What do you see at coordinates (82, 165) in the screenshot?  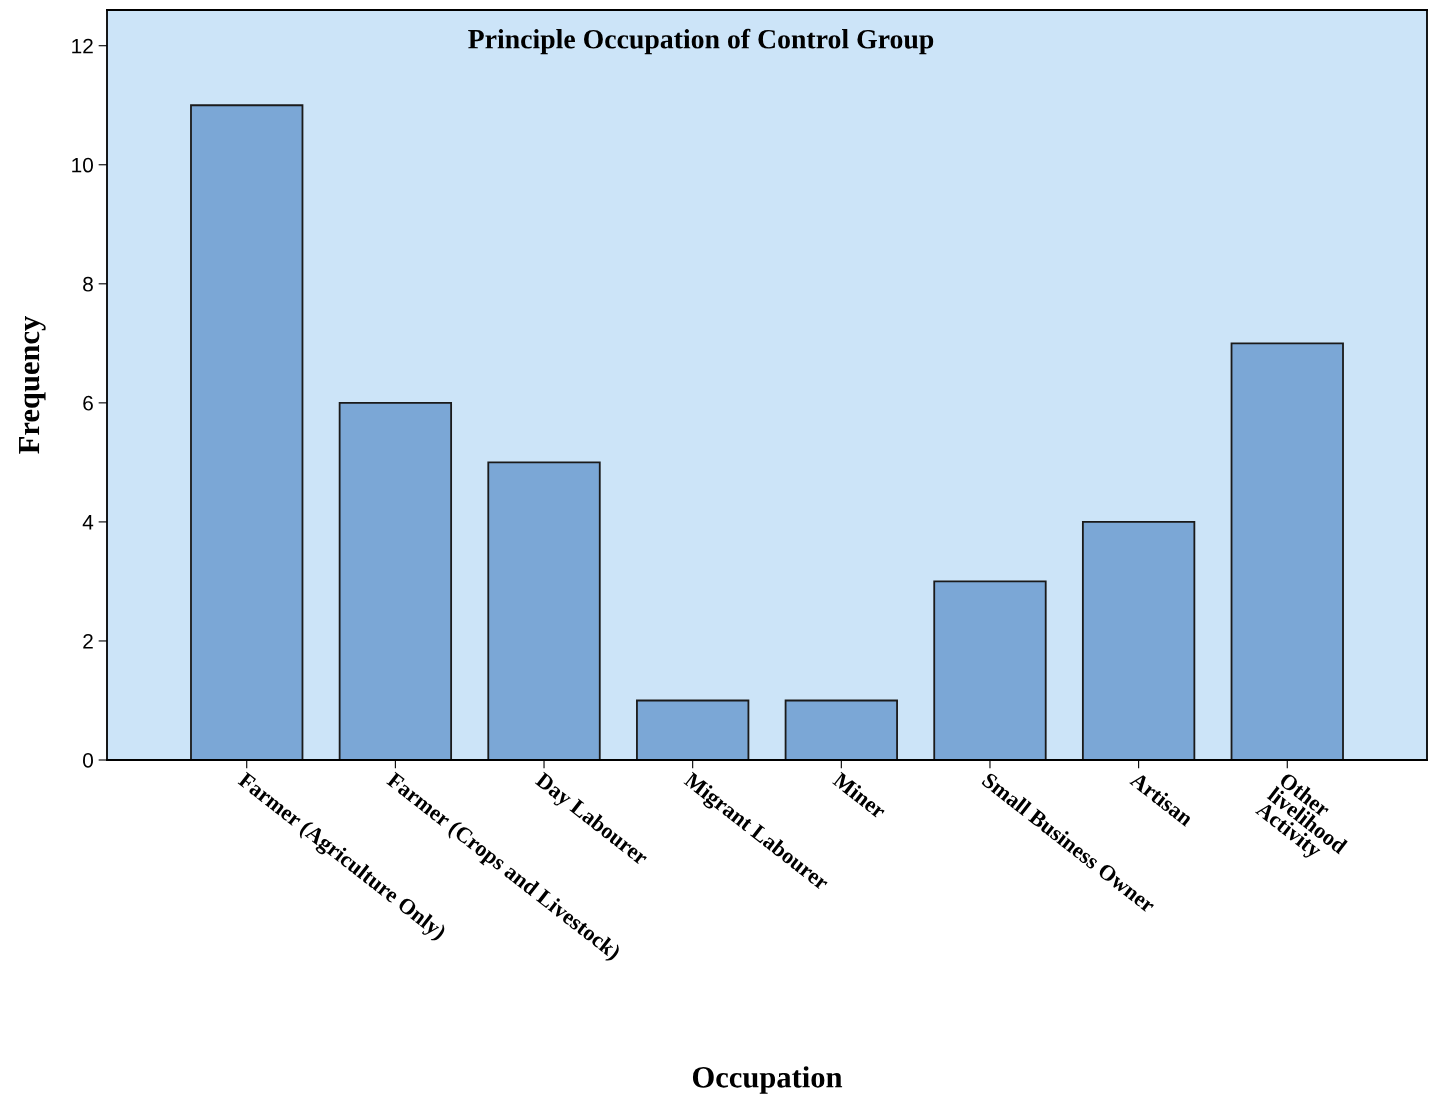 I see `y-tick-label: 10` at bounding box center [82, 165].